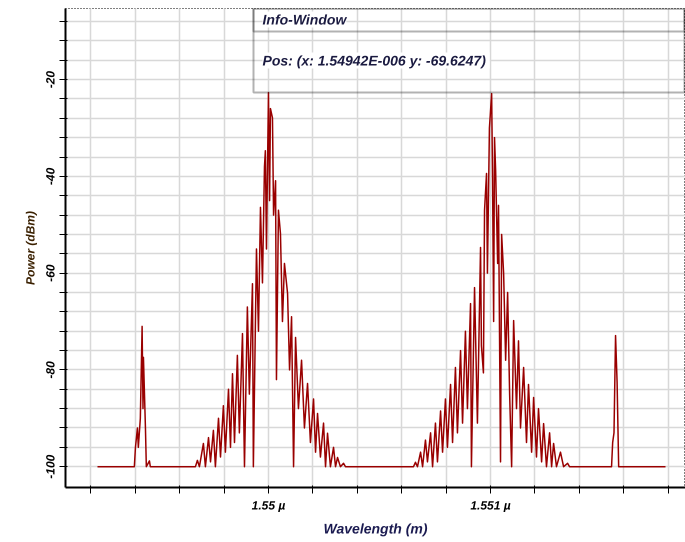 This screenshot has width=685, height=542. What do you see at coordinates (51, 79) in the screenshot?
I see `y-tick-label: -20` at bounding box center [51, 79].